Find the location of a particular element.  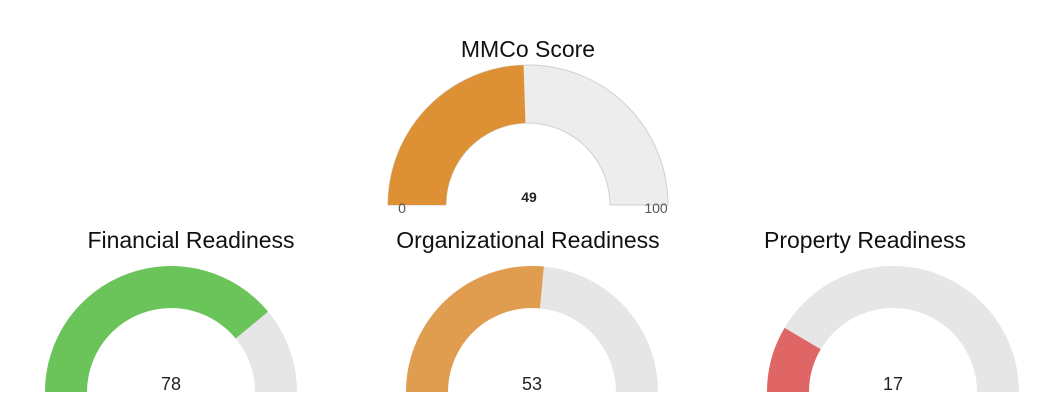

gauge-title-organizational-readiness: Organizational Readiness is located at coordinates (527, 240).